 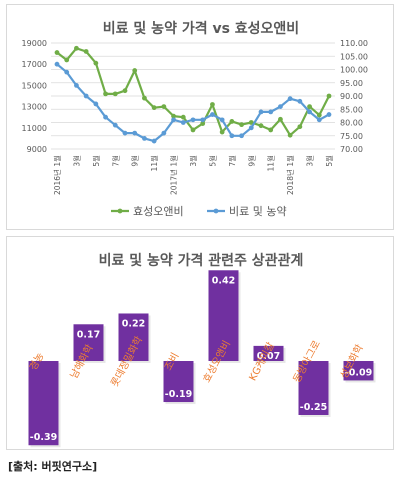 I want to click on data-label: 0.42, so click(x=223, y=280).